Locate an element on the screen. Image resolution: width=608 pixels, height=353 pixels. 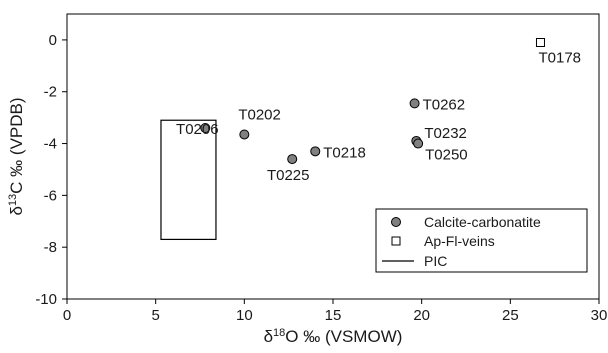
y-tick-label: -6 is located at coordinates (50, 195).